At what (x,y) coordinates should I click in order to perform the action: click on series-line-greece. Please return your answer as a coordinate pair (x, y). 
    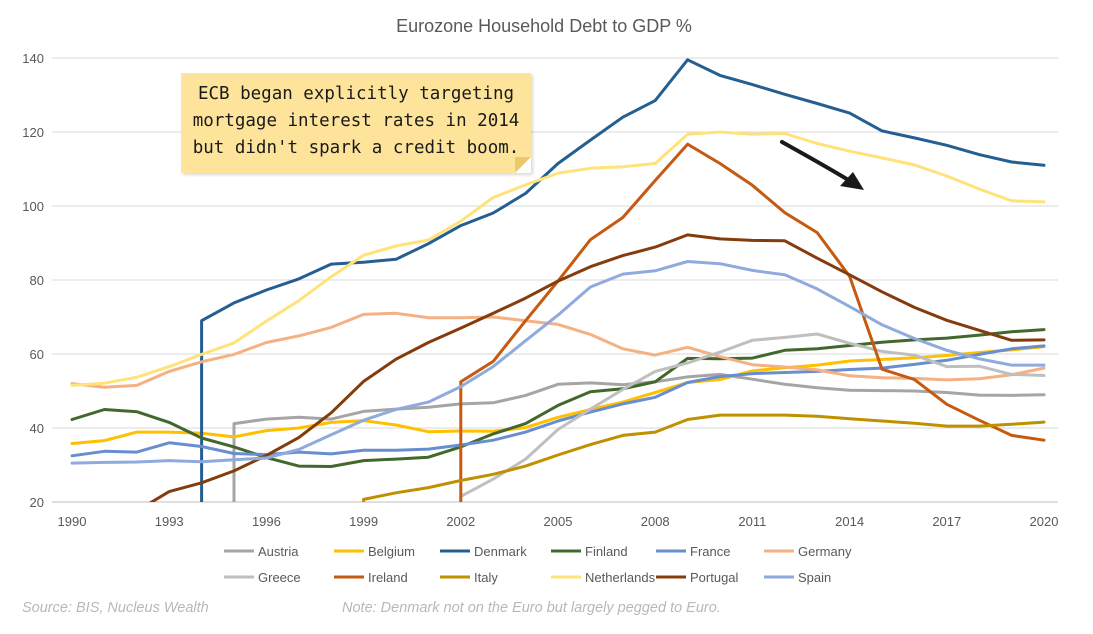
    Looking at the image, I should click on (752, 417).